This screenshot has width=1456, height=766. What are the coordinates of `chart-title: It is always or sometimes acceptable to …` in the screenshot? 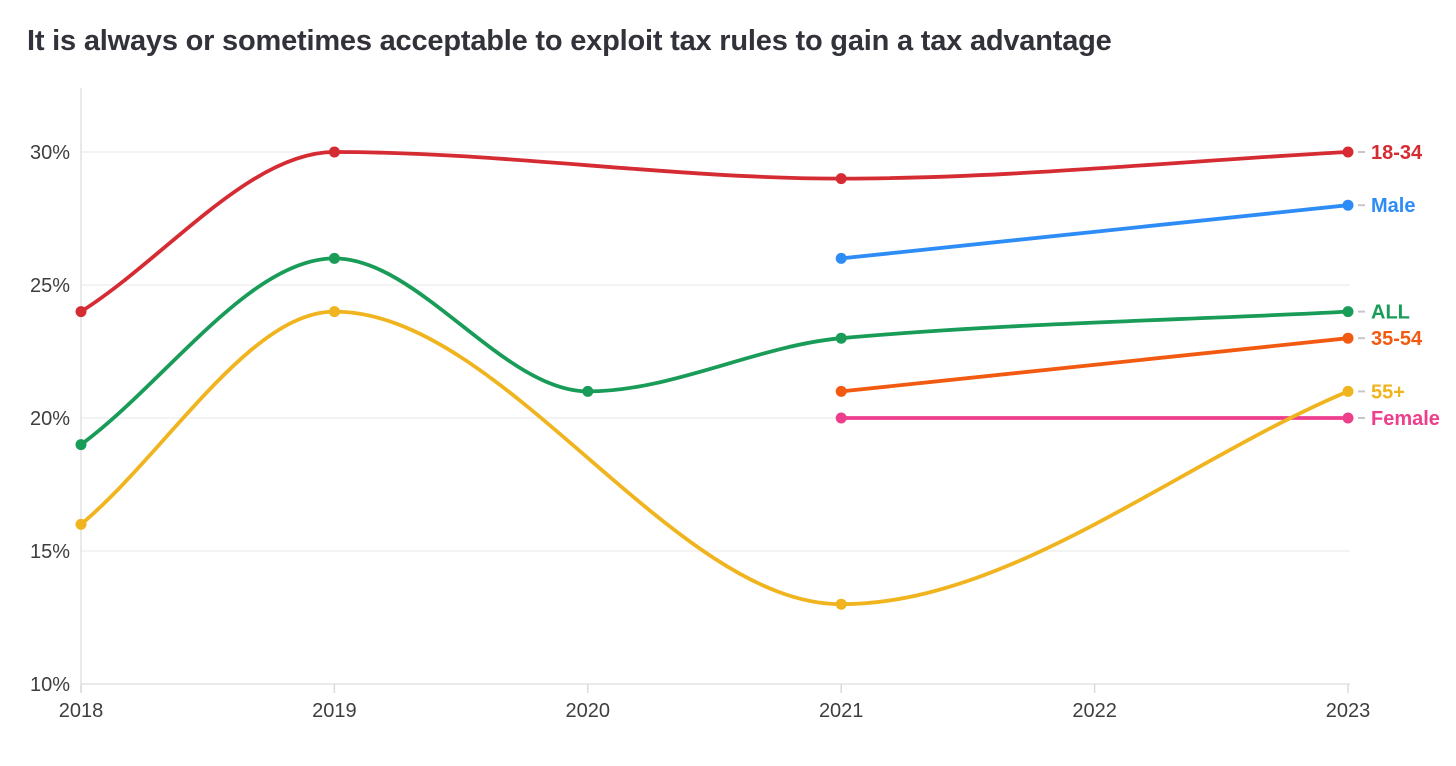 It's located at (569, 41).